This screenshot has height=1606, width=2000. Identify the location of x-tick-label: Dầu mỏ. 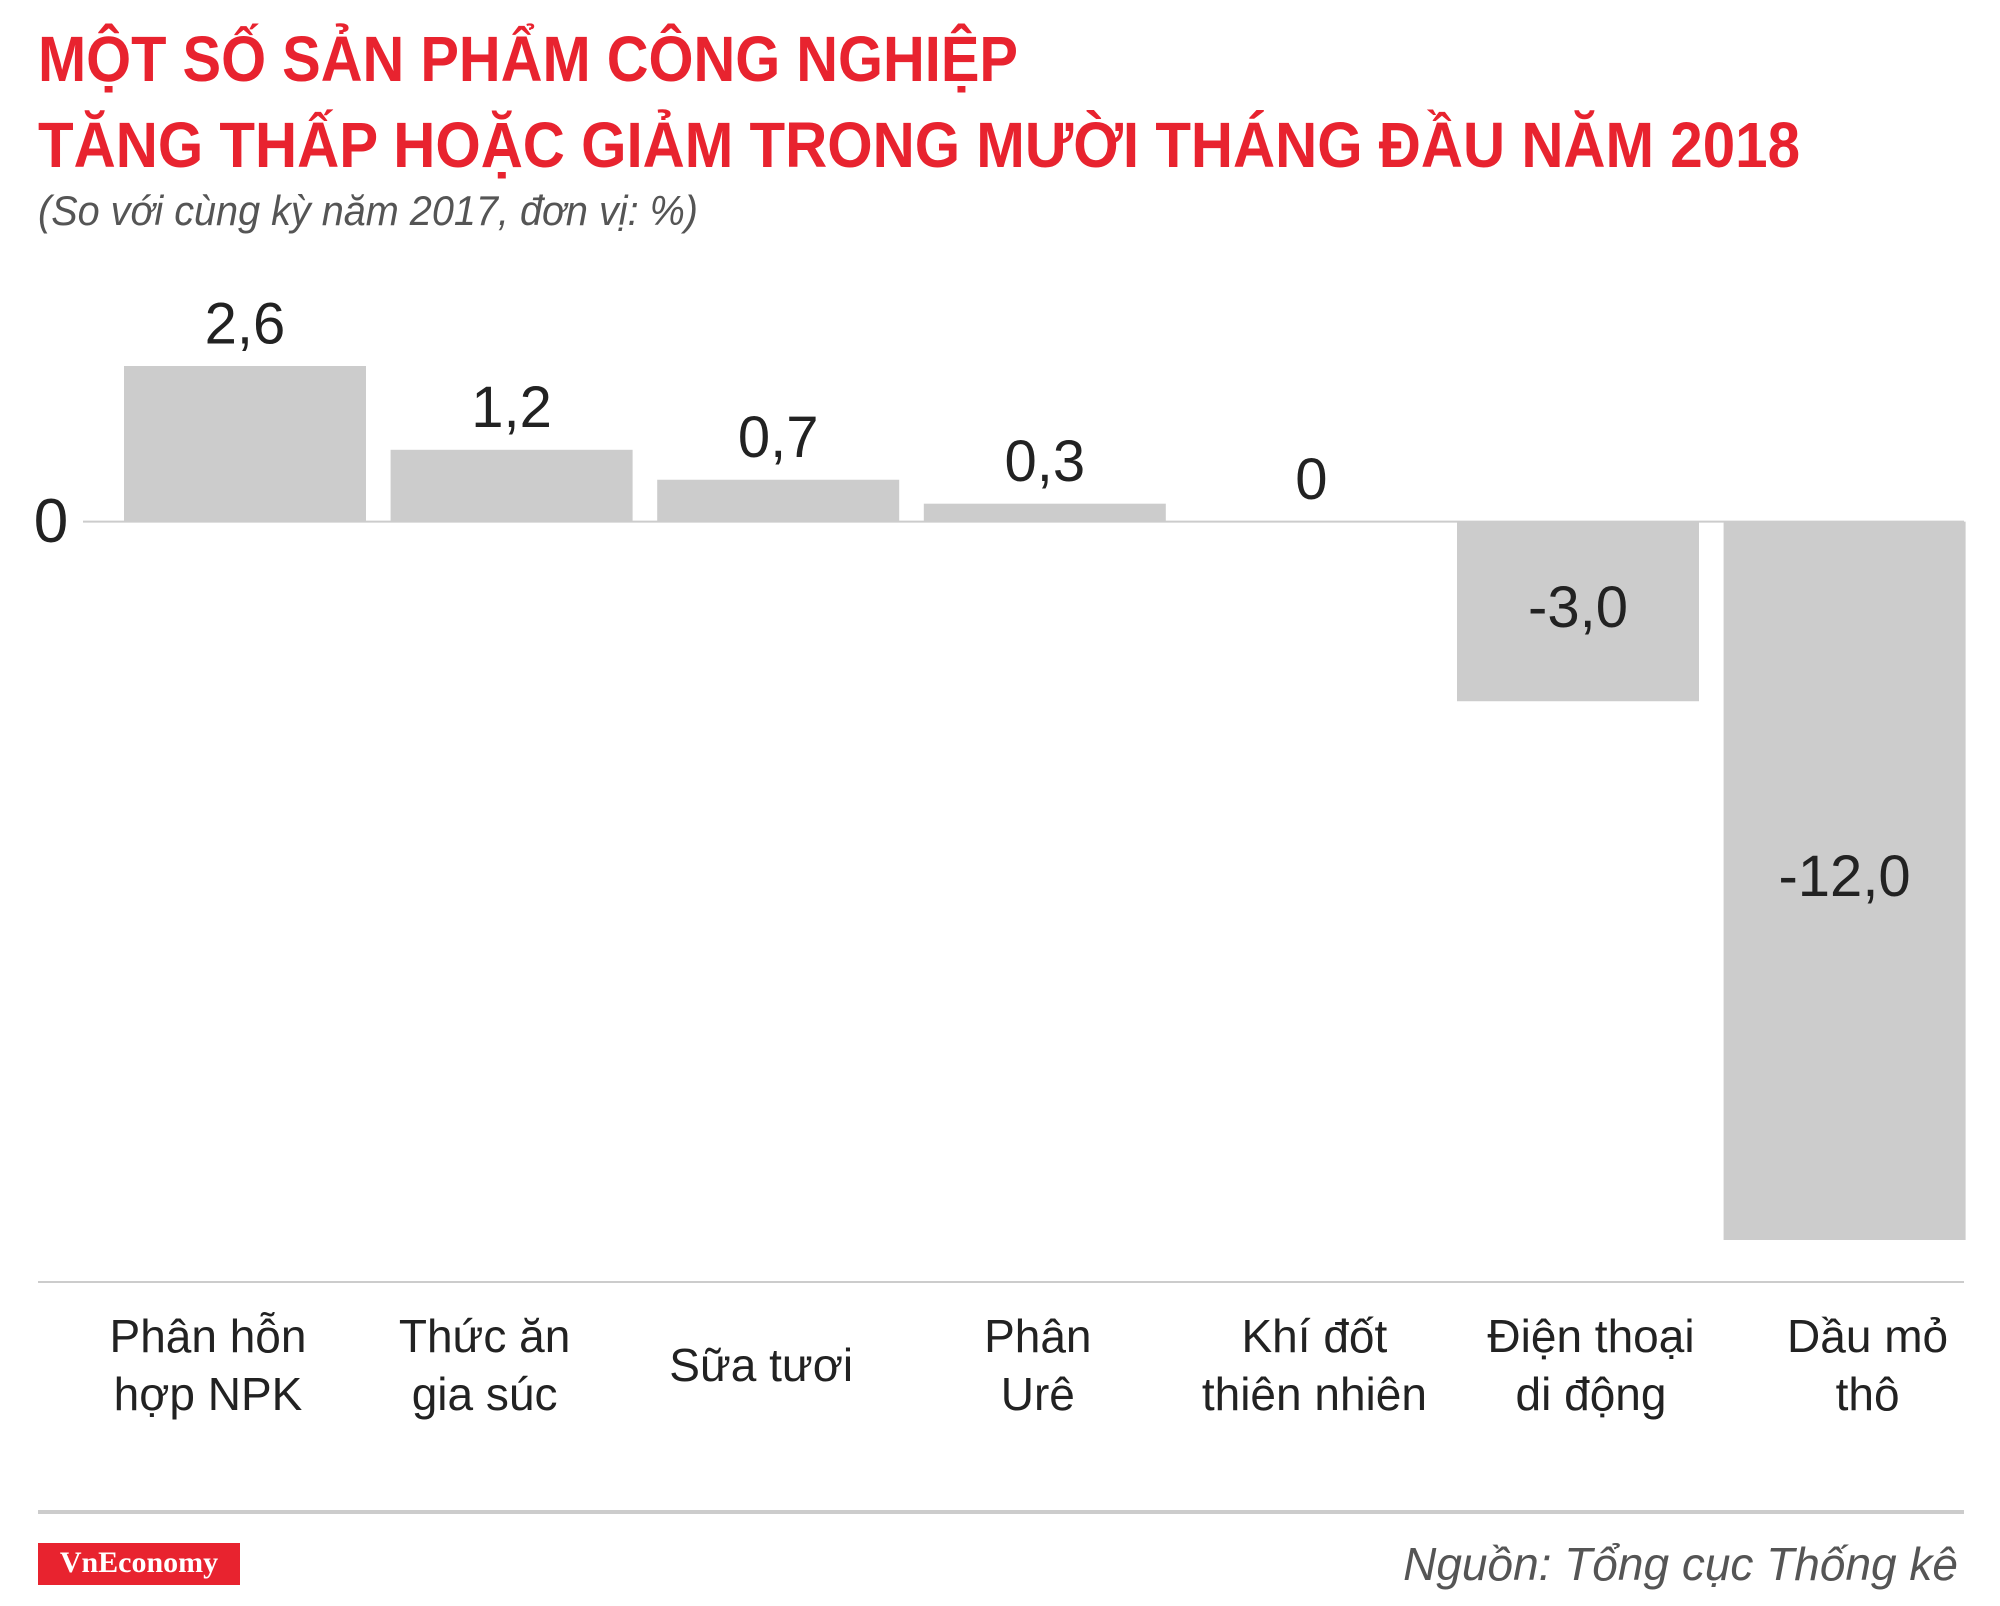
(1867, 1336).